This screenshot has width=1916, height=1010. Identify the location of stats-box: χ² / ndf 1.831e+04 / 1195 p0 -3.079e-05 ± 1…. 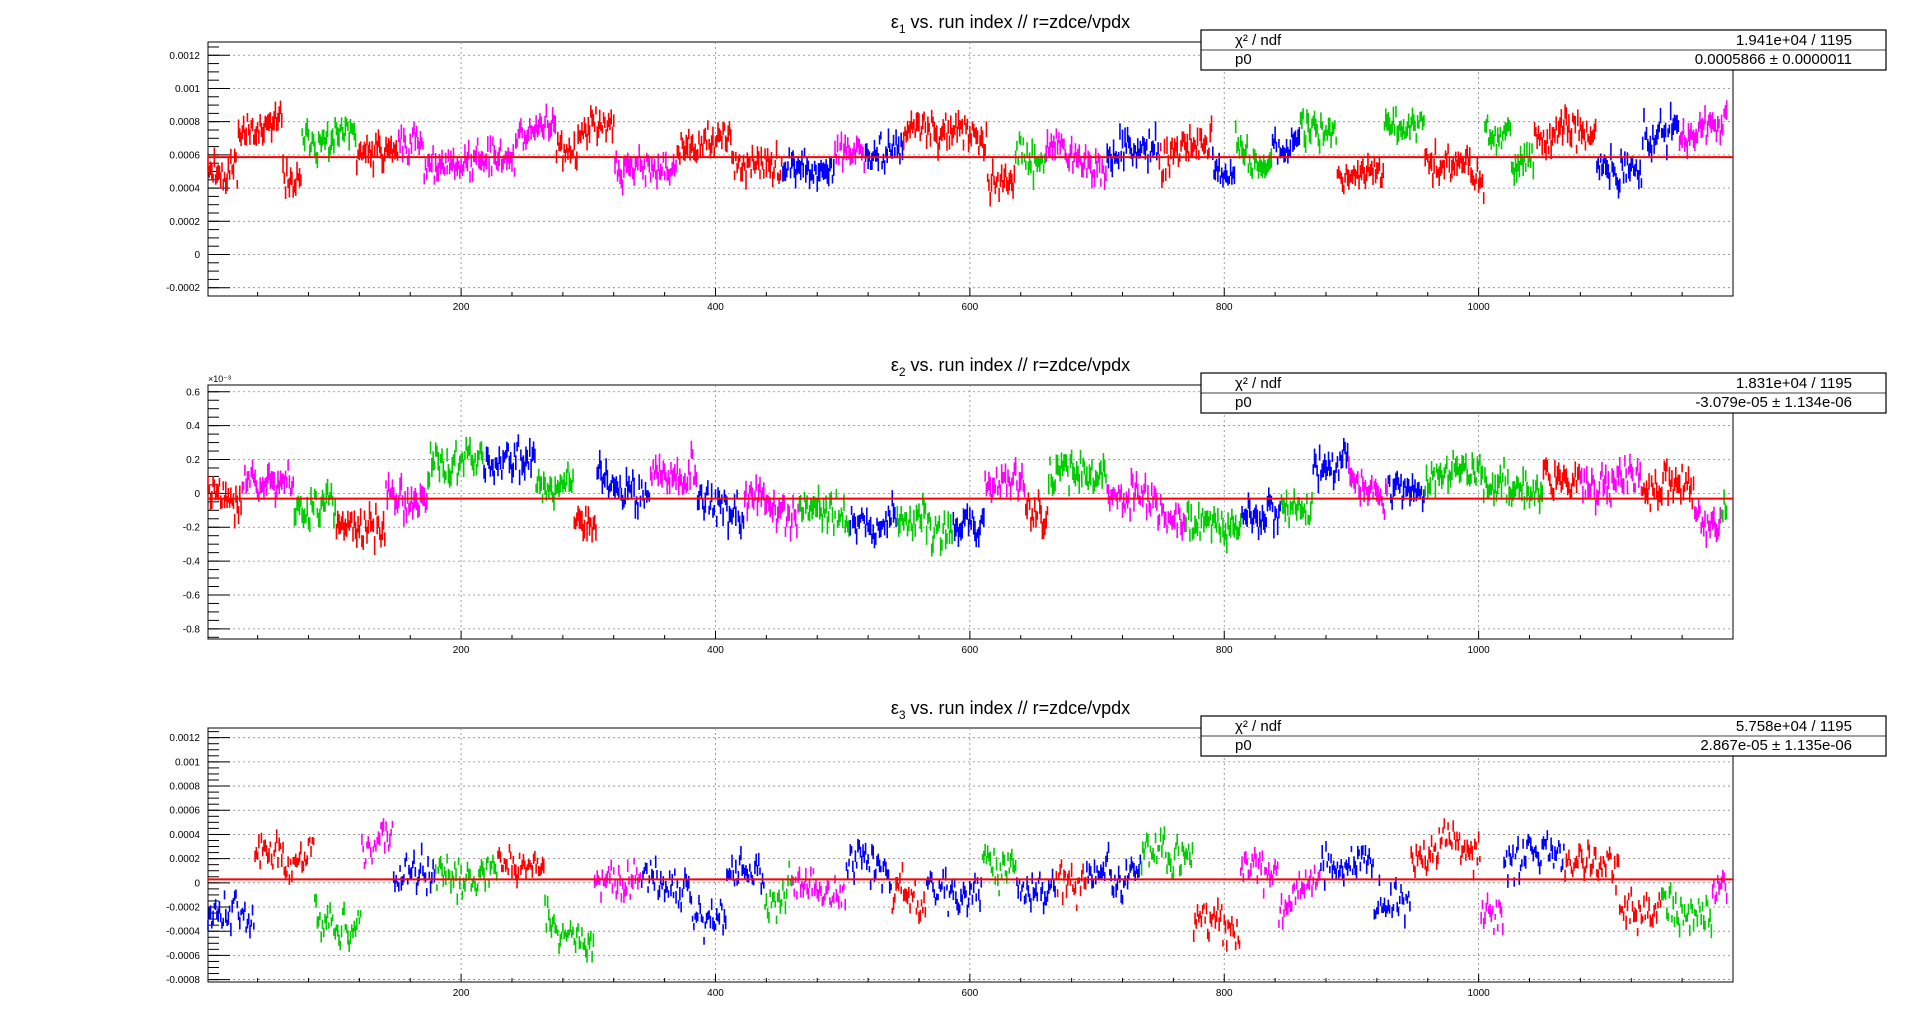
(1543, 393).